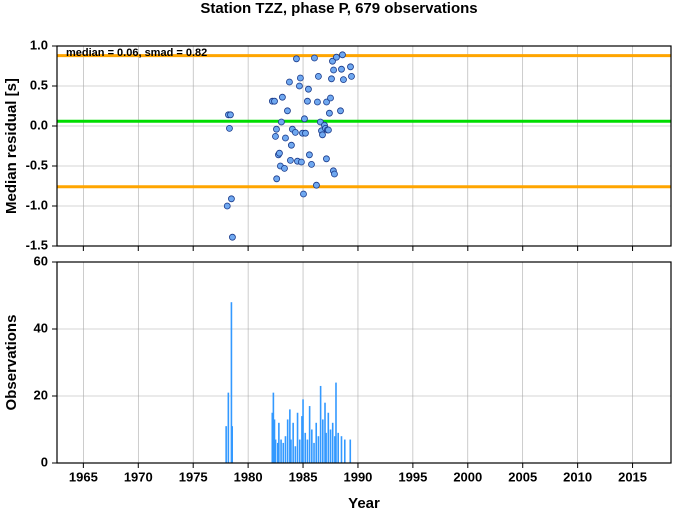 The width and height of the screenshot is (678, 511). I want to click on y-tick-label: -1.0, so click(37, 204).